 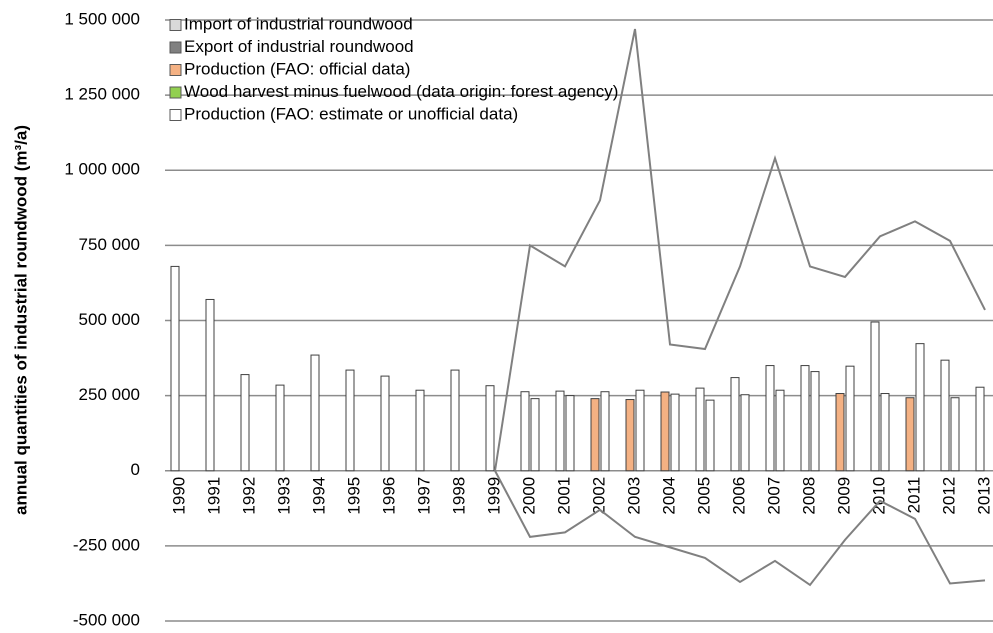 What do you see at coordinates (563, 496) in the screenshot?
I see `x-tick-label: 2001` at bounding box center [563, 496].